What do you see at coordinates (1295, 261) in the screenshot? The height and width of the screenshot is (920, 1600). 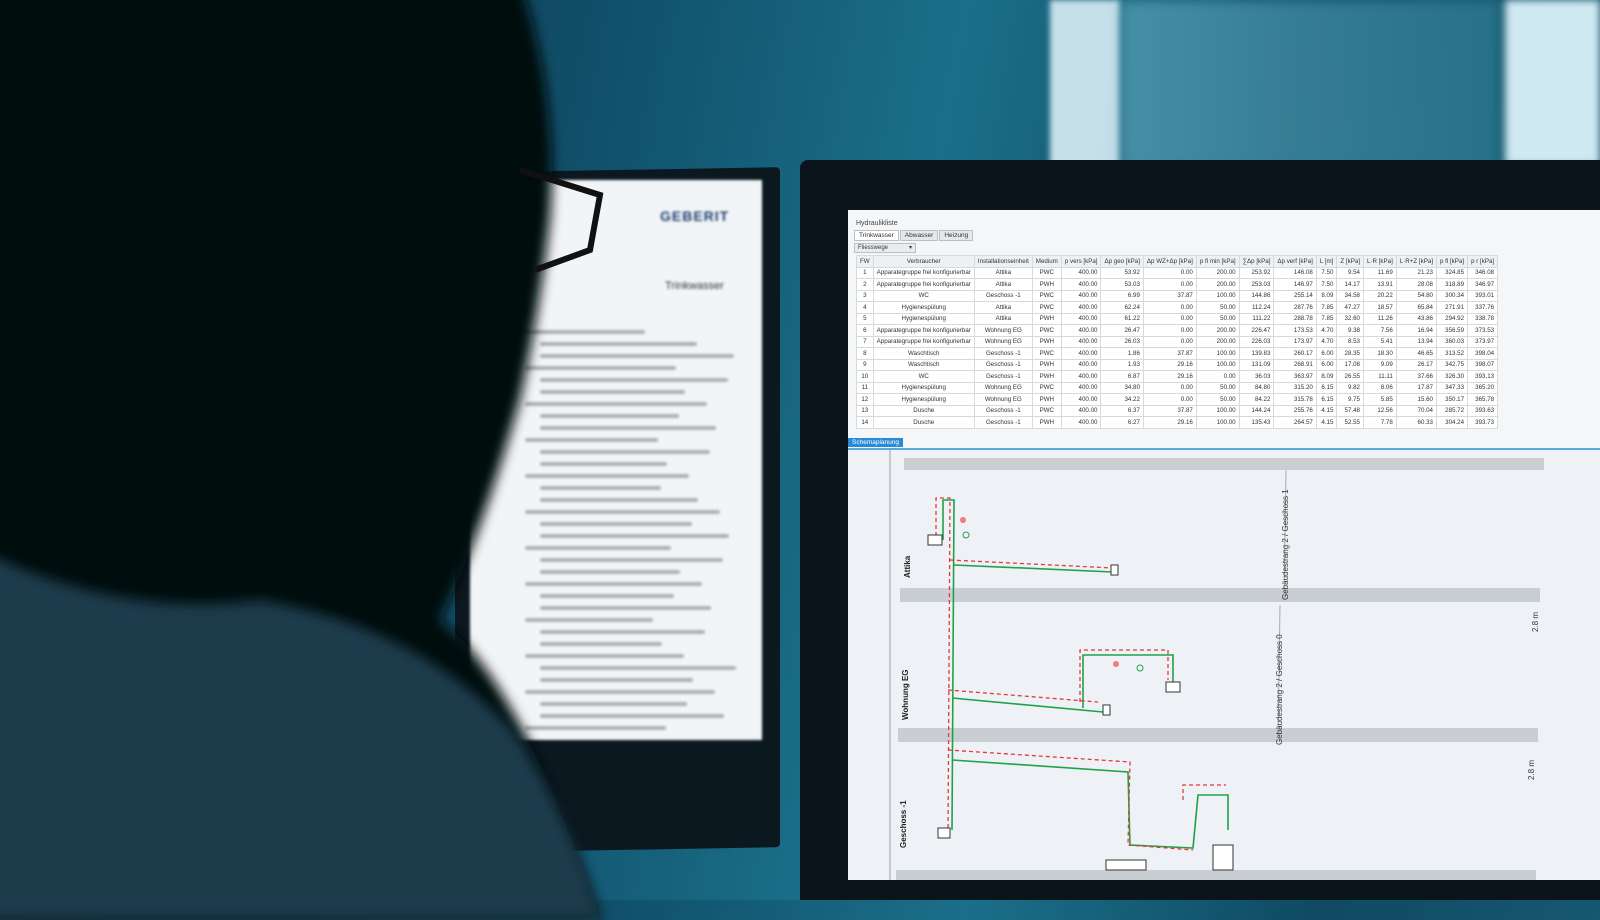 I see `column-header: Δp verf [kPa]` at bounding box center [1295, 261].